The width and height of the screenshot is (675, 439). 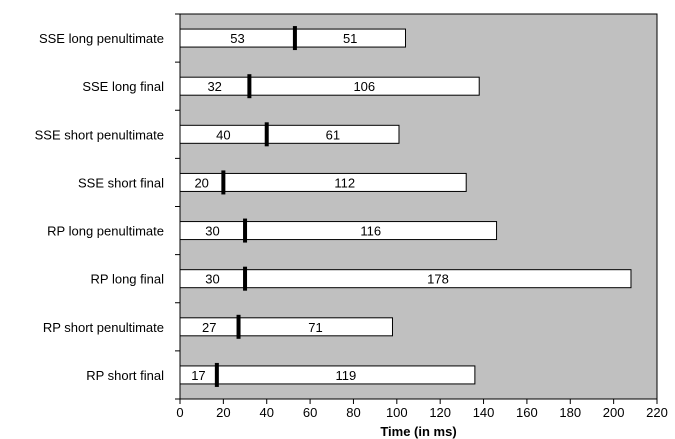 I want to click on category-label: SSE short penultimate, so click(x=99, y=134).